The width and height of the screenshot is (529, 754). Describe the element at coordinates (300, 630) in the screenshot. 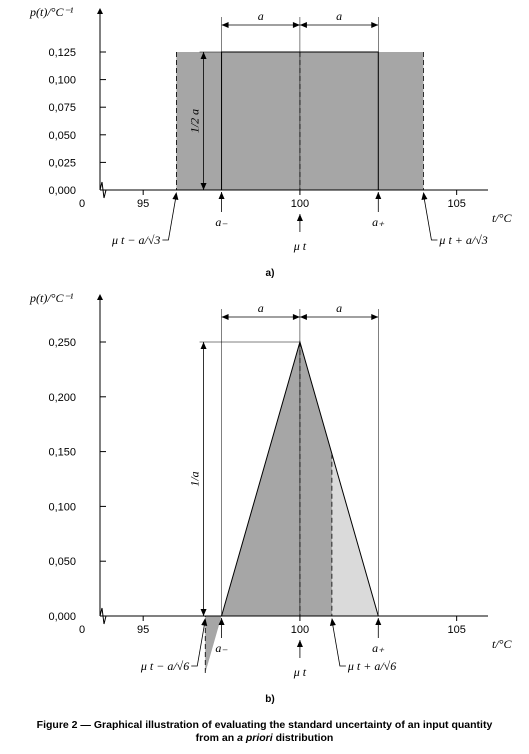

I see `chart-b-x-tick-label: 100` at that location.